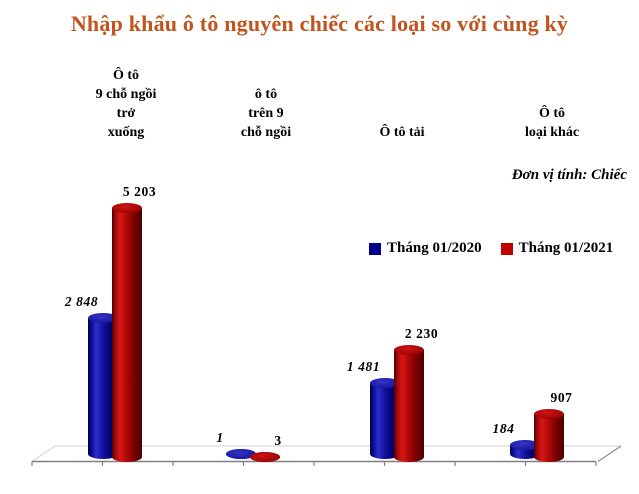 The width and height of the screenshot is (639, 494). Describe the element at coordinates (139, 191) in the screenshot. I see `bar-value-label-thang-01-2021-g0: 5 203` at that location.